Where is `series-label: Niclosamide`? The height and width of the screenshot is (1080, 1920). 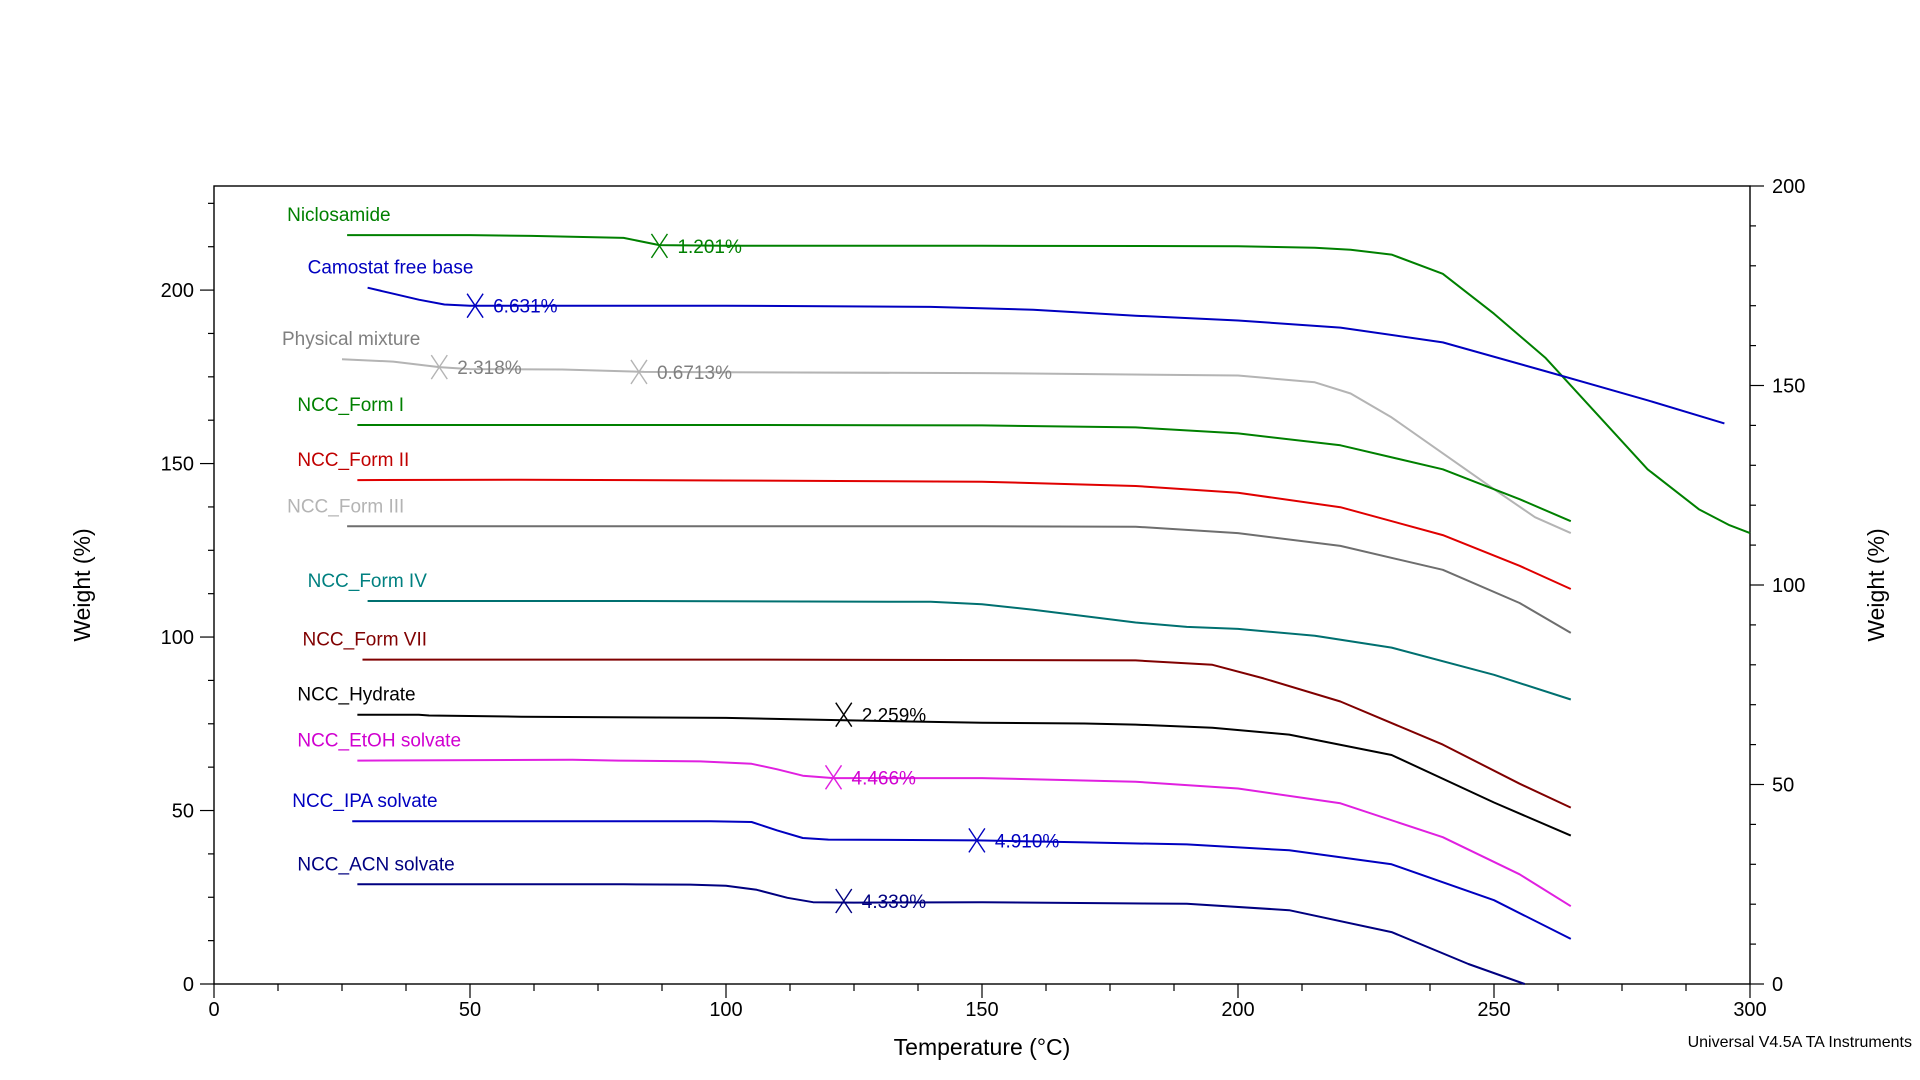
series-label: Niclosamide is located at coordinates (338, 215).